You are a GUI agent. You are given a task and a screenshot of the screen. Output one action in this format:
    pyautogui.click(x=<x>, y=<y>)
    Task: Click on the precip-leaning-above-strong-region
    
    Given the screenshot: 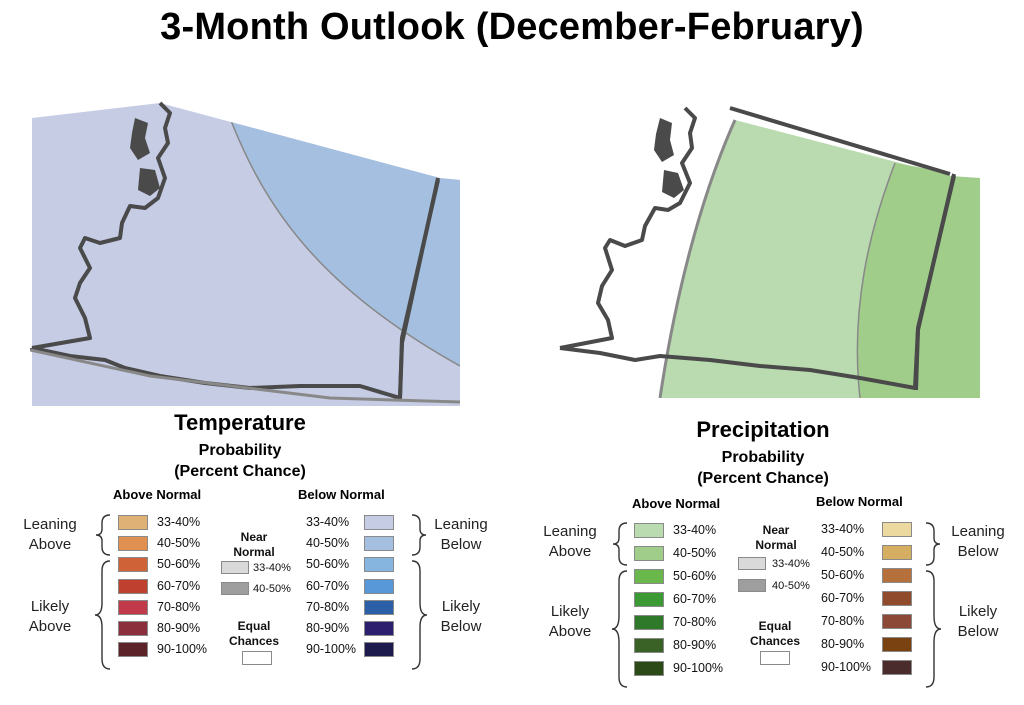 What is the action you would take?
    pyautogui.click(x=918, y=280)
    